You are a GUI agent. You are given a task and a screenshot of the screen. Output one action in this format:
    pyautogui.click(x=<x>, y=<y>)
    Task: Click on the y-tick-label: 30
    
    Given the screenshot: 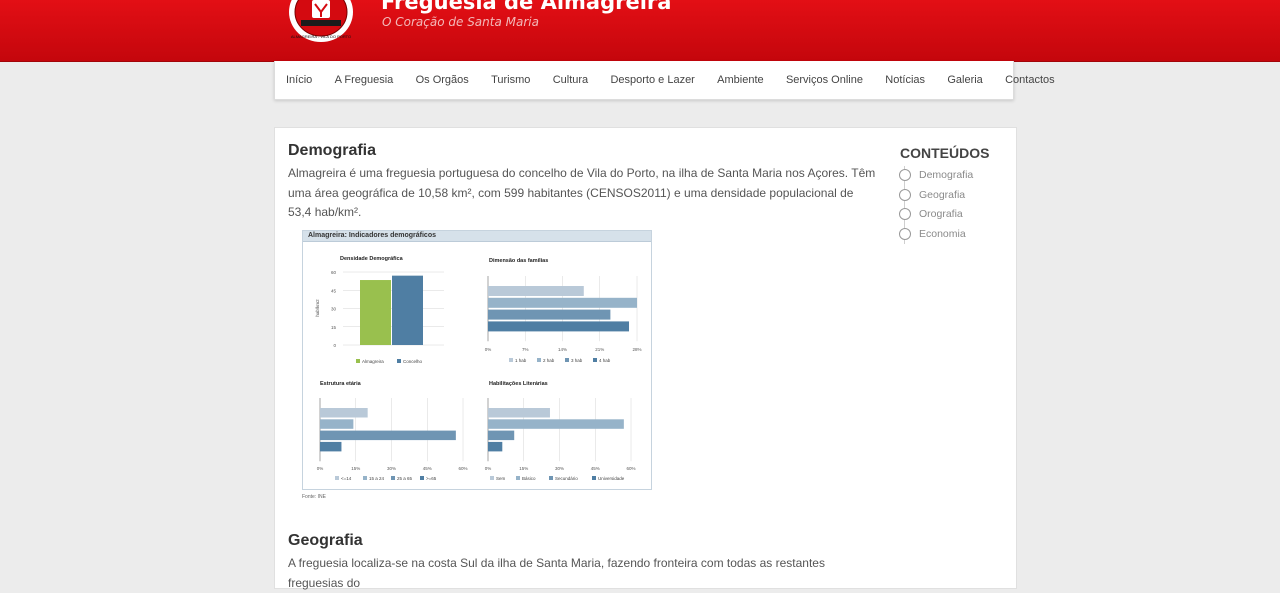 What is the action you would take?
    pyautogui.click(x=334, y=309)
    